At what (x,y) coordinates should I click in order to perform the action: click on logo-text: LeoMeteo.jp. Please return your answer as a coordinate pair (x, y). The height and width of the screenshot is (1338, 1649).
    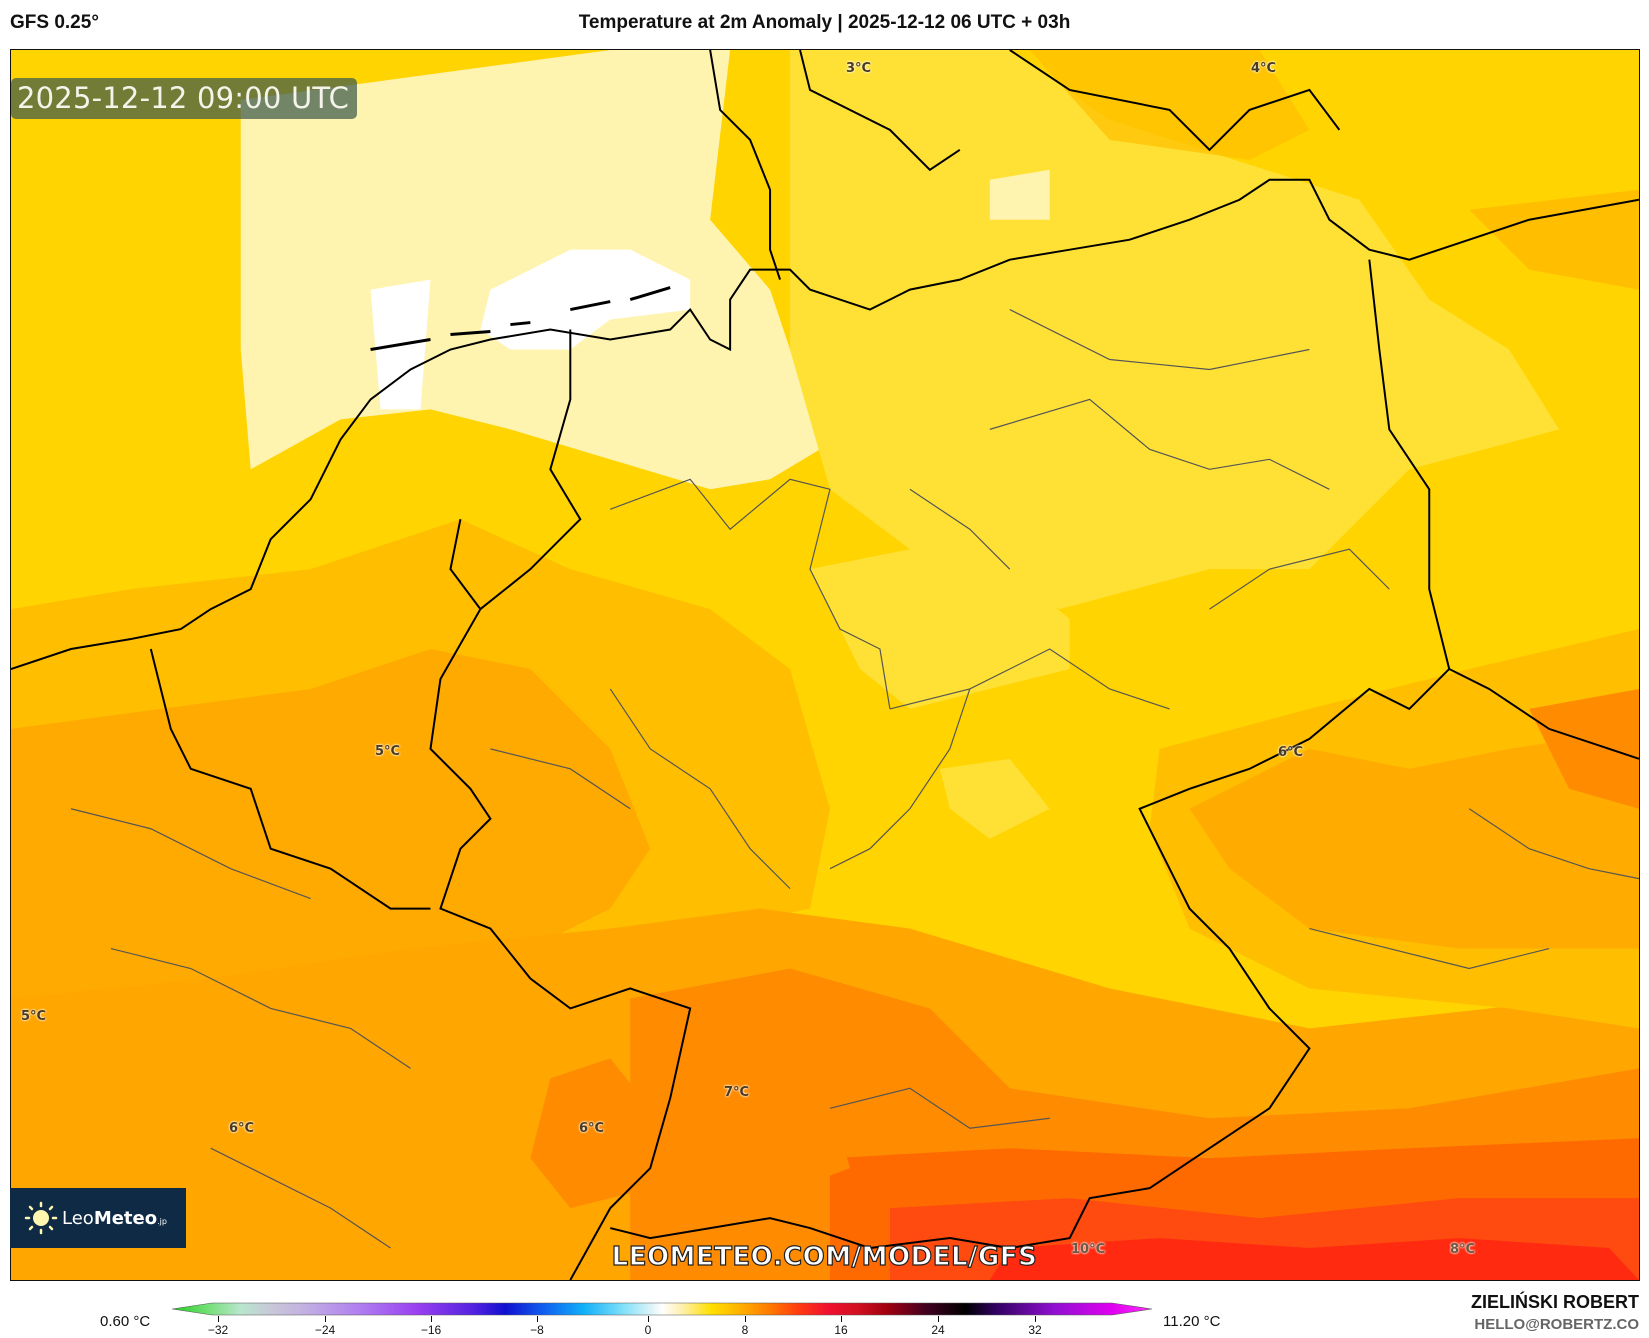
    Looking at the image, I should click on (114, 1218).